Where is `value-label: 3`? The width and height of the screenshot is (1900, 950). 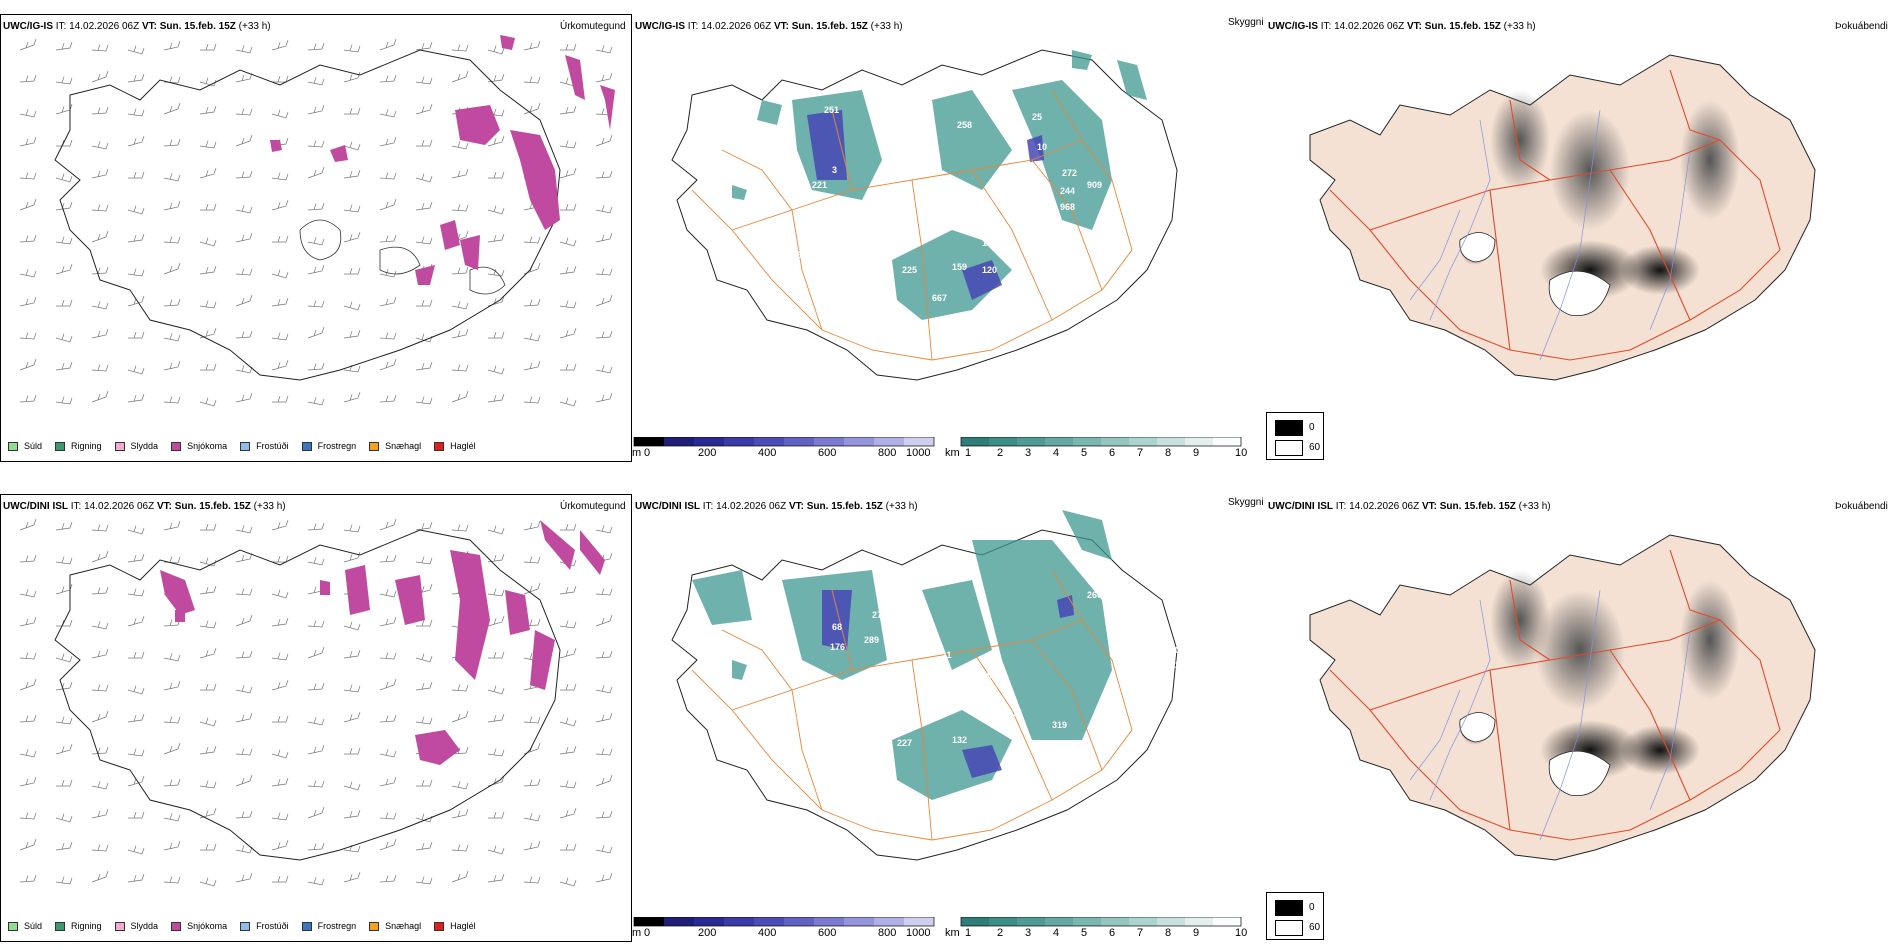
value-label: 3 is located at coordinates (835, 170).